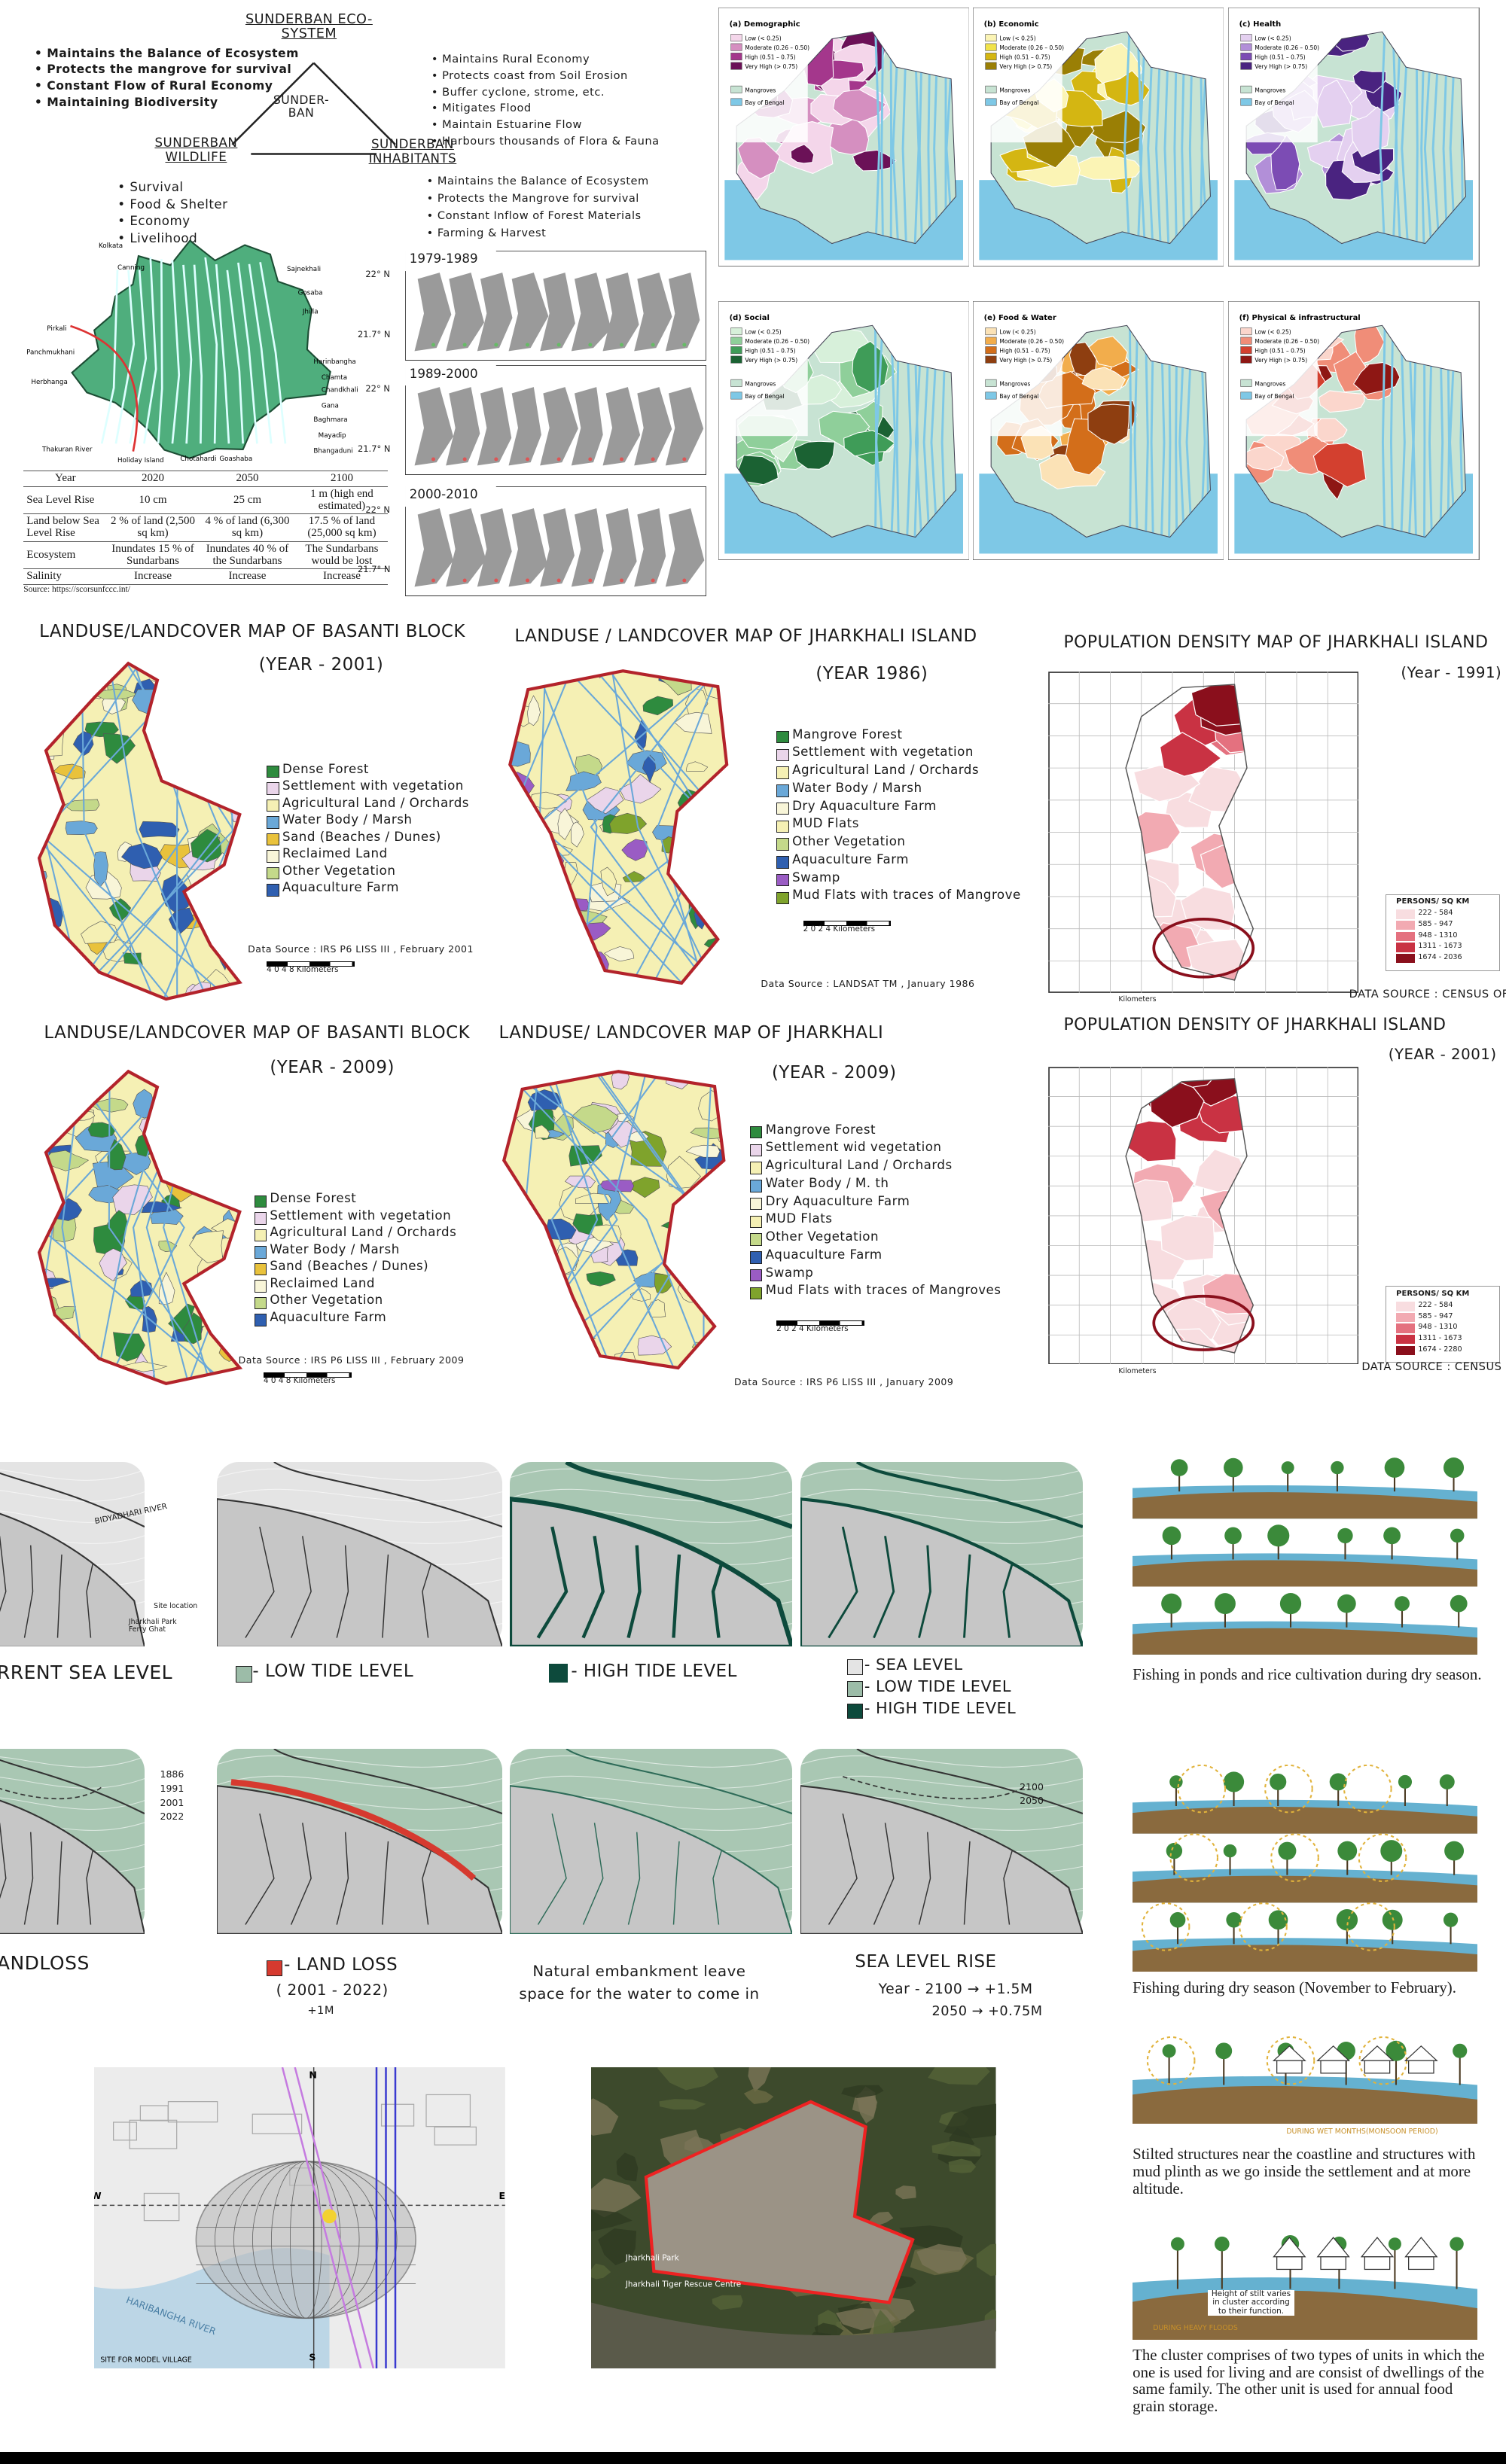 The width and height of the screenshot is (1506, 2464). What do you see at coordinates (545, 141) in the screenshot?
I see `eco-point: • Harbours thousands of Flora & Fauna` at bounding box center [545, 141].